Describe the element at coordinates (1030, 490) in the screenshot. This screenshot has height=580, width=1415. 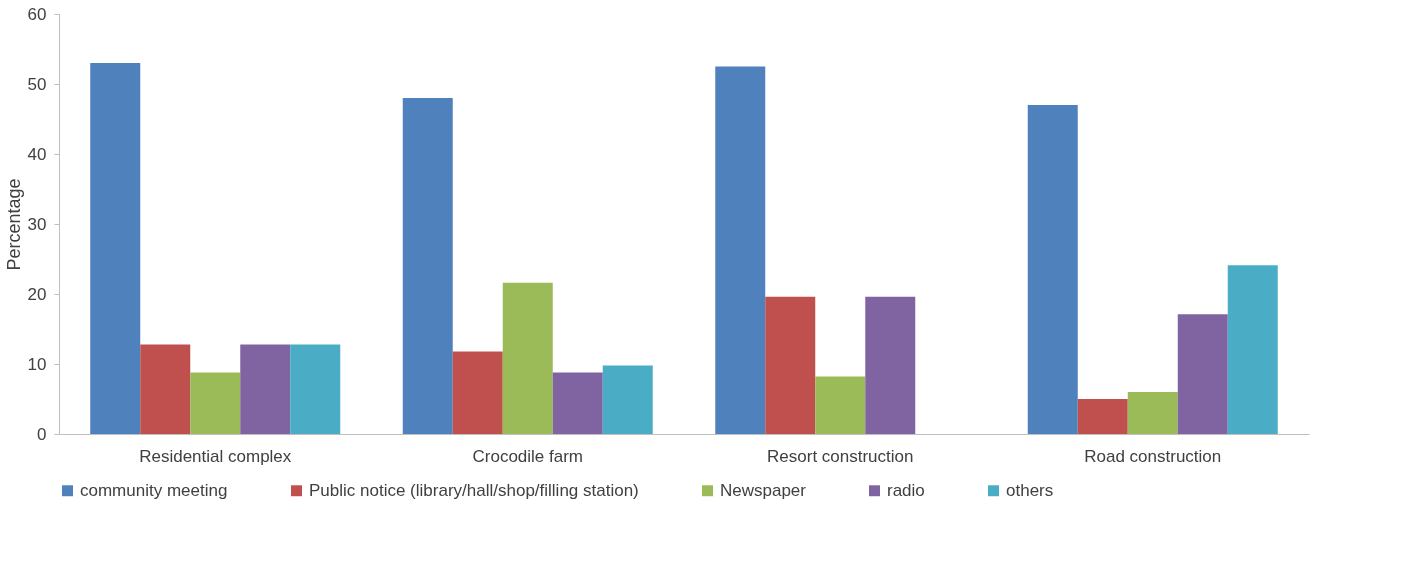
I see `legend-label: others` at that location.